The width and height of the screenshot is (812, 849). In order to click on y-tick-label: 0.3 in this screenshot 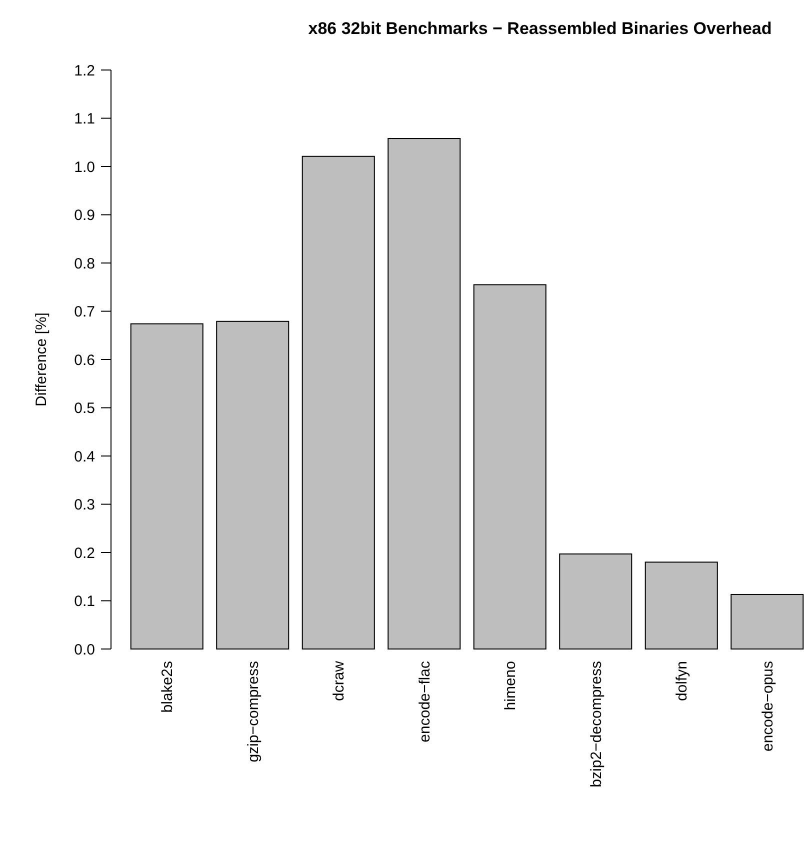, I will do `click(84, 505)`.